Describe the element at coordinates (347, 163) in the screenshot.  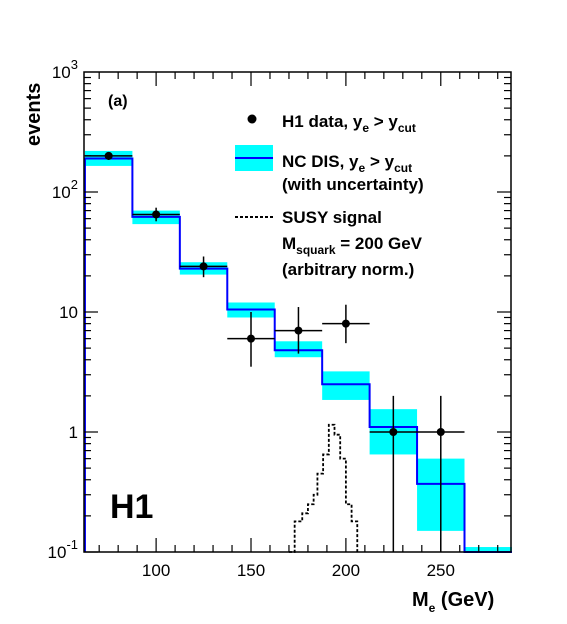
I see `legend-label-nc-dis: NC DIS, ye > ycut` at that location.